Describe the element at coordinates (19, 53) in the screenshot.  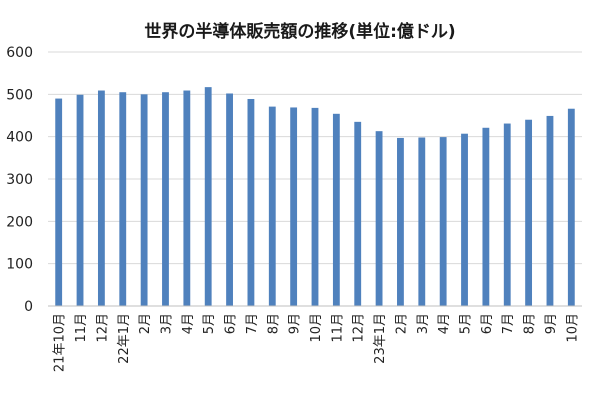
I see `y-tick-label: 600` at that location.